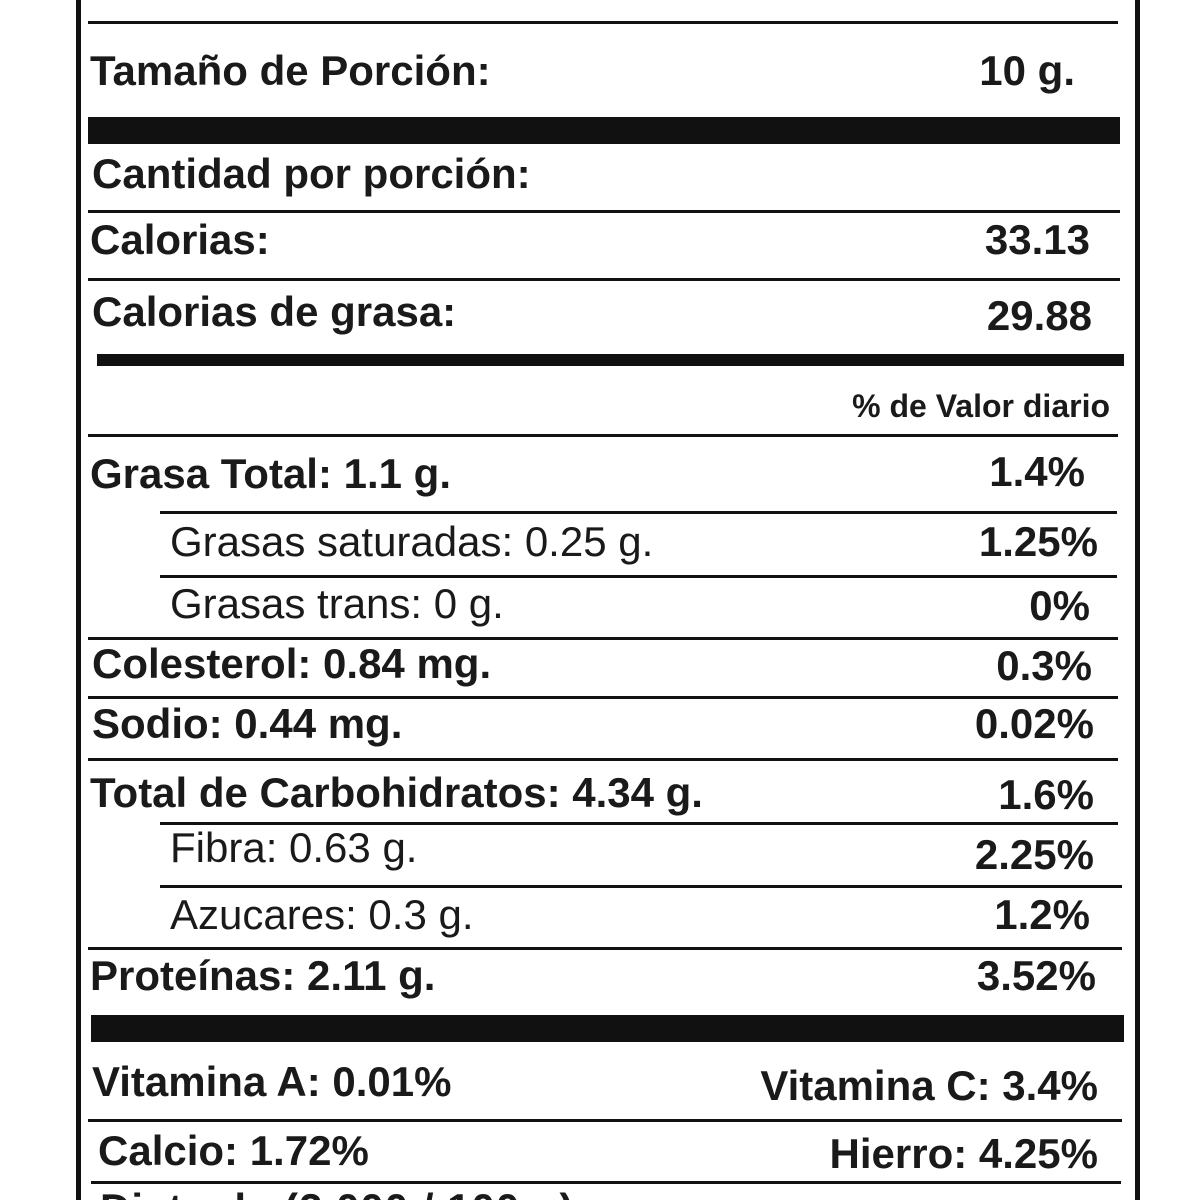 Image resolution: width=1200 pixels, height=1200 pixels. What do you see at coordinates (247, 723) in the screenshot?
I see `sodium-label: Sodio: 0.44 mg.` at bounding box center [247, 723].